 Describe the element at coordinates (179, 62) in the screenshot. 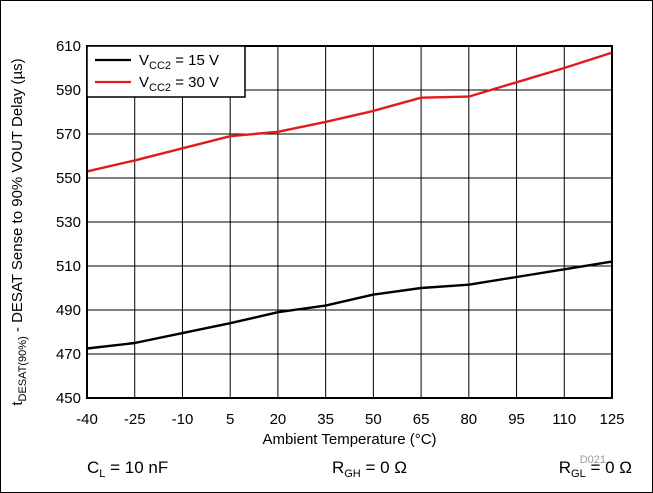

I see `legend-label-15v: VCC2 = 15 V` at that location.